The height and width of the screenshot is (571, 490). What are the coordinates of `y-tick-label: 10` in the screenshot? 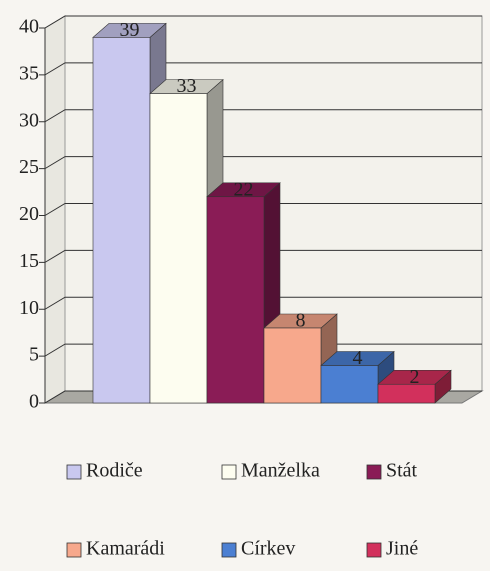 It's located at (29, 308).